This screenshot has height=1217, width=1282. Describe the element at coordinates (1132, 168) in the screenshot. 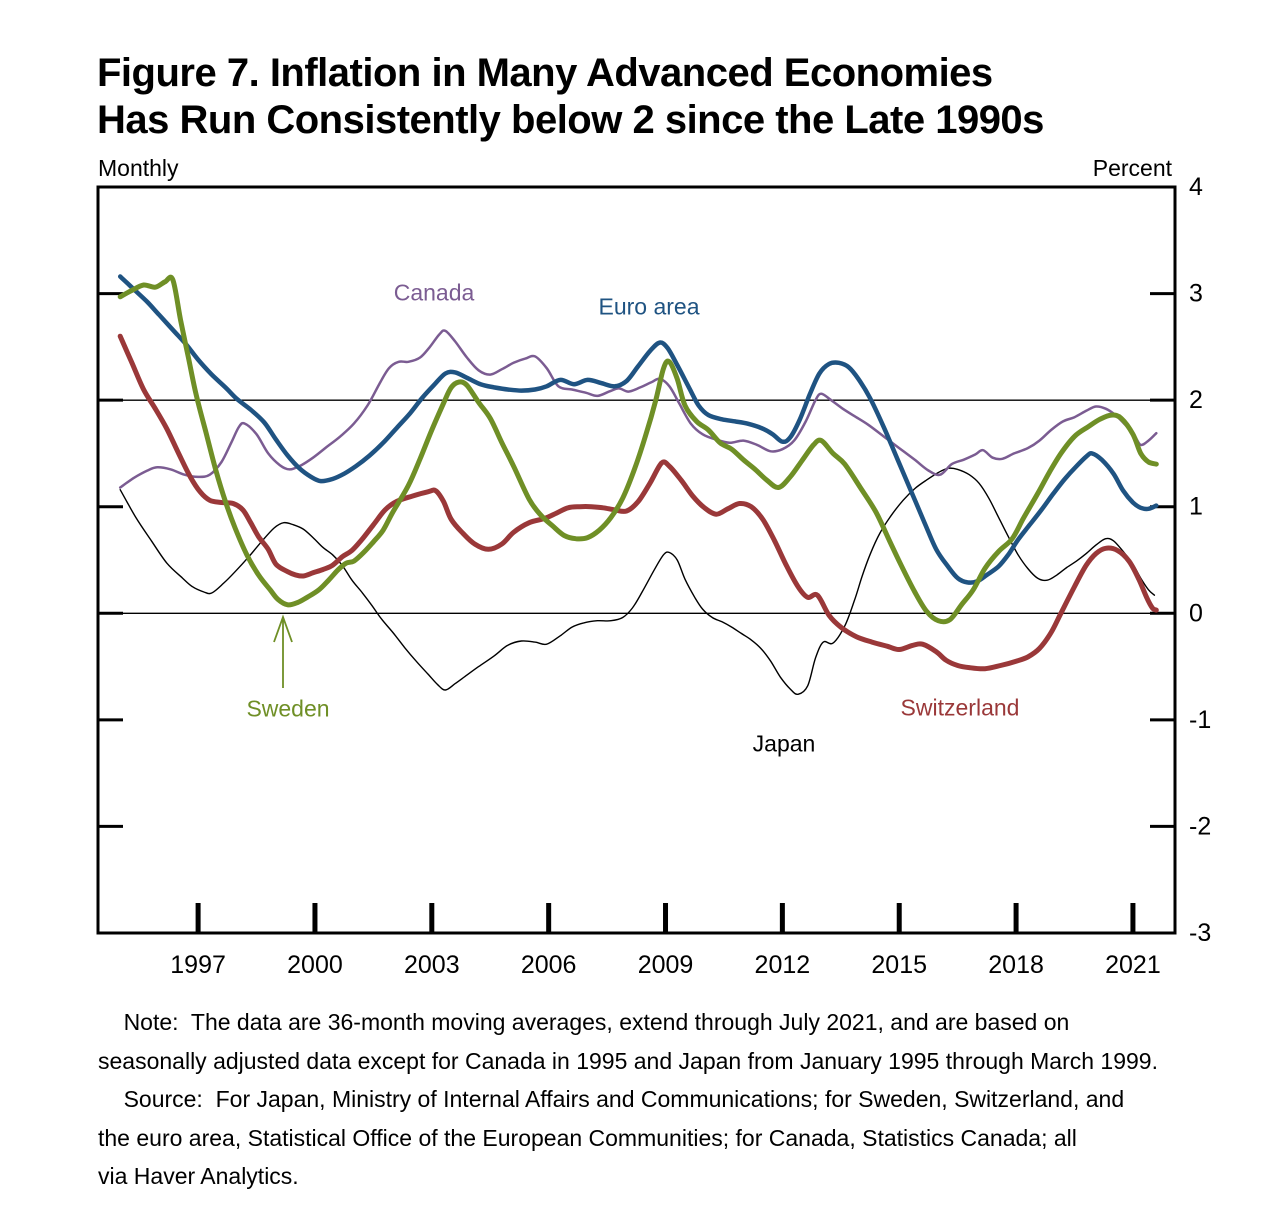

I see `axis-unit-percent: Percent` at that location.